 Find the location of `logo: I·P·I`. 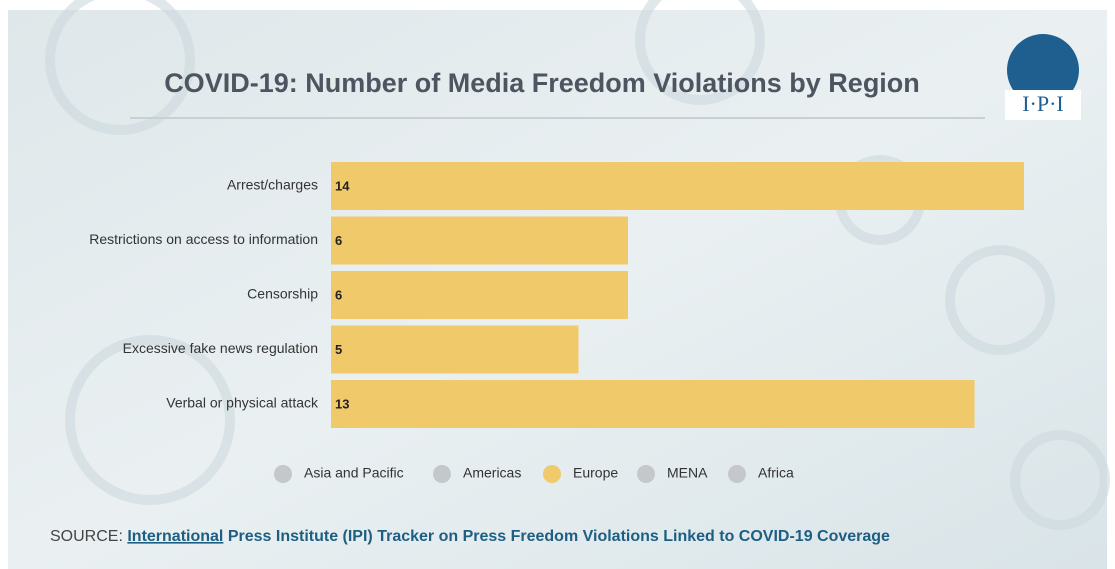

logo: I·P·I is located at coordinates (1043, 77).